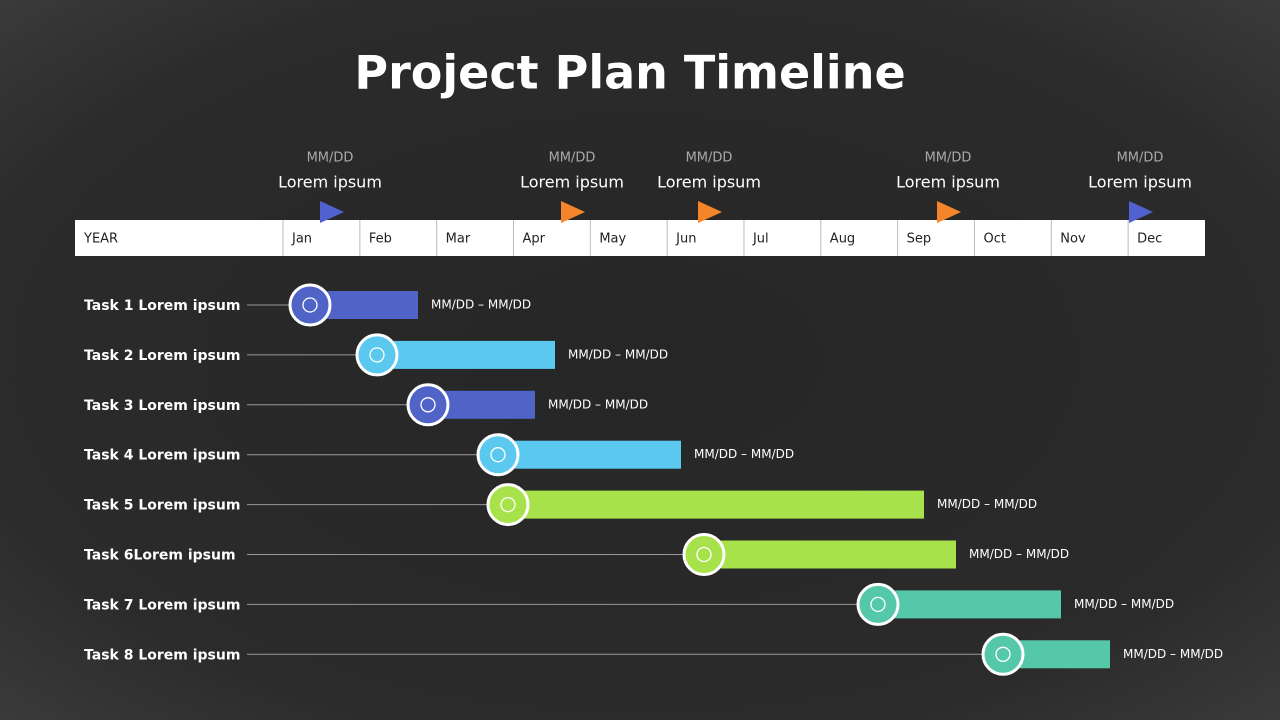  Describe the element at coordinates (162, 655) in the screenshot. I see `task-label: Task 8 Lorem ipsum` at that location.